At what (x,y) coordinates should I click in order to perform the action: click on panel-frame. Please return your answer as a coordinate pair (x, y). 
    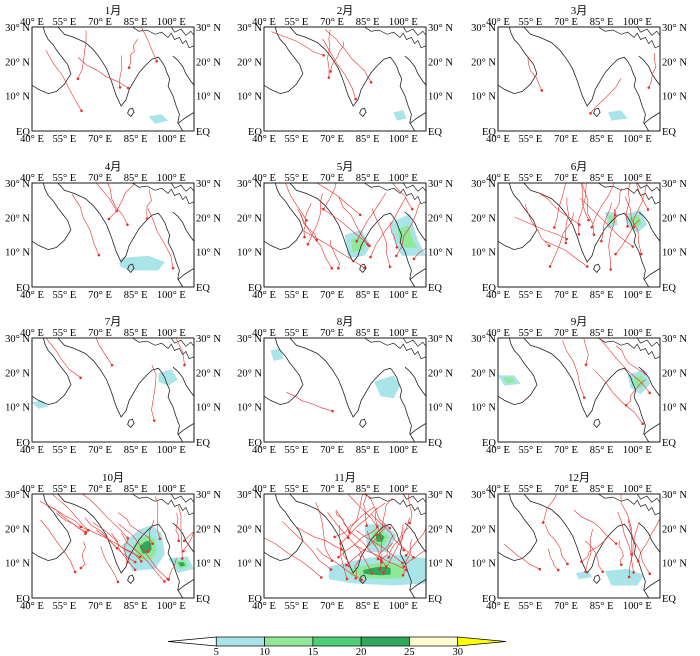
    Looking at the image, I should click on (579, 390).